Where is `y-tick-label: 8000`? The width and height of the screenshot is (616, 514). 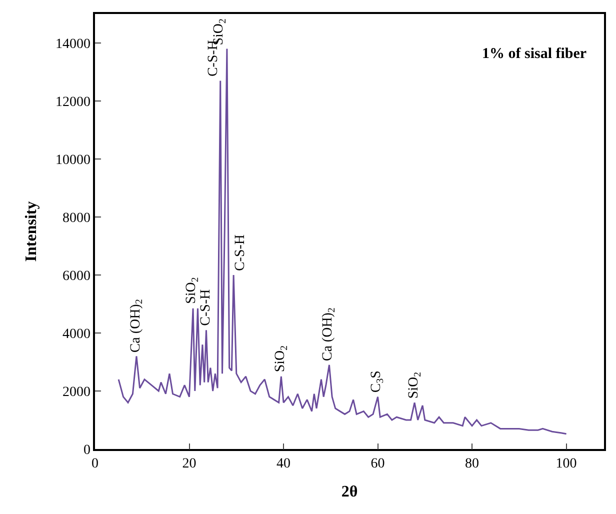
y-tick-label: 8000 is located at coordinates (76, 218).